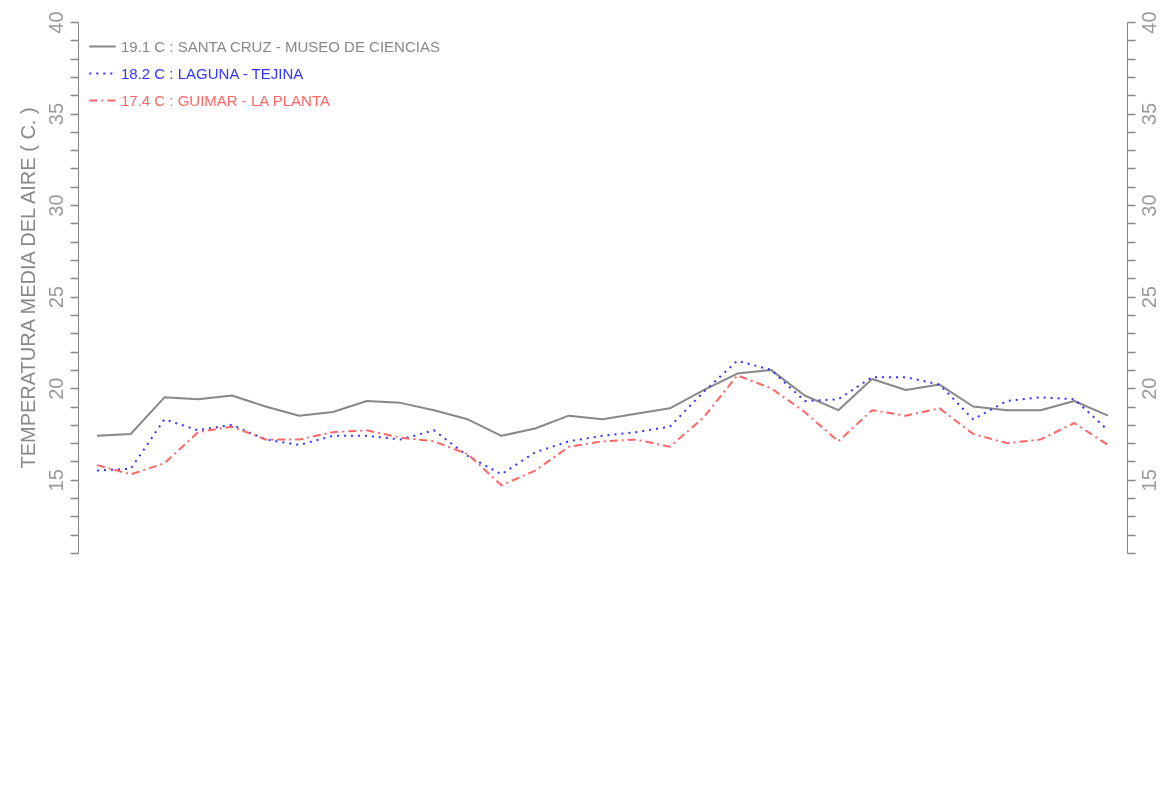  I want to click on y-tick-label: 35, so click(55, 114).